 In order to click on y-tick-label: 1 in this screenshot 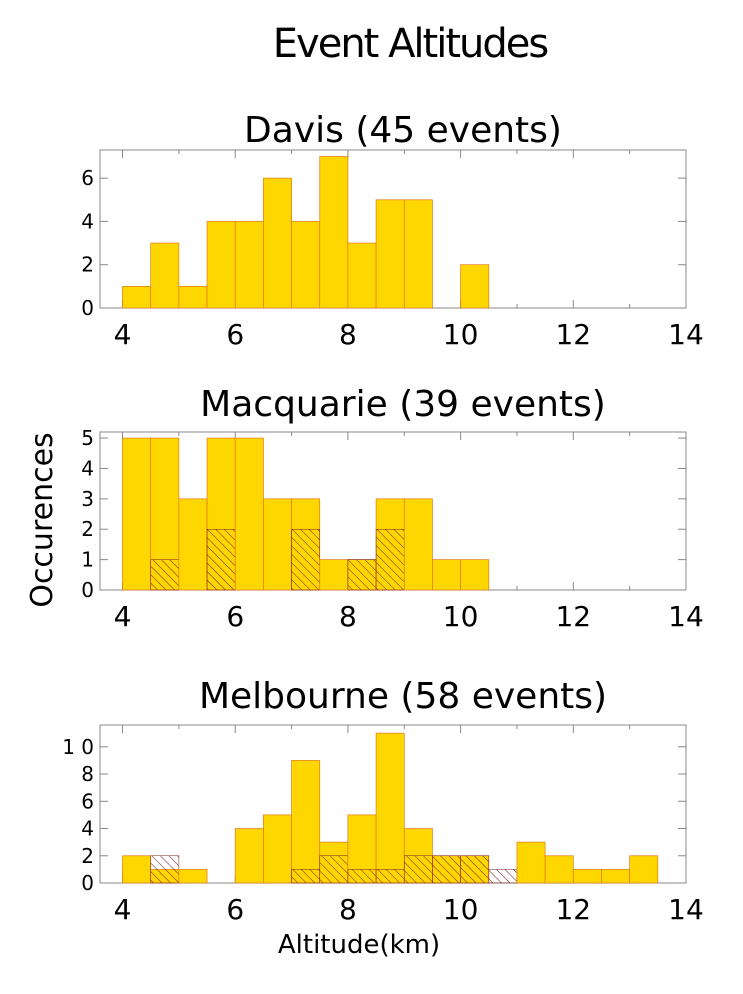, I will do `click(87, 560)`.